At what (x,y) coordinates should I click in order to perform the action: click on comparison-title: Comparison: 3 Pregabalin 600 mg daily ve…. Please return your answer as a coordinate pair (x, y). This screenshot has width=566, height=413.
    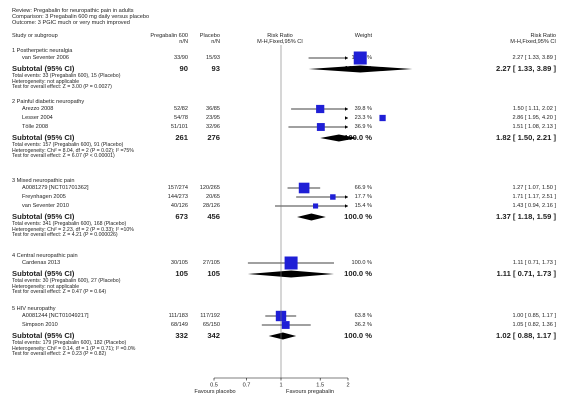
    Looking at the image, I should click on (81, 17).